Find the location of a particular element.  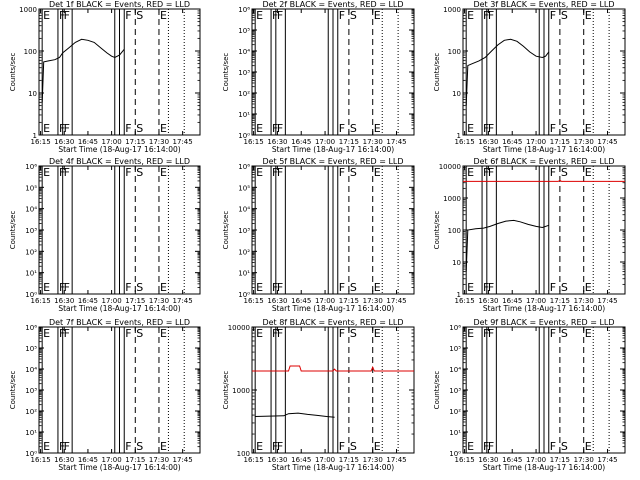

panel-title: Det 6f BLACK = Events, RED = LLD is located at coordinates (543, 161).